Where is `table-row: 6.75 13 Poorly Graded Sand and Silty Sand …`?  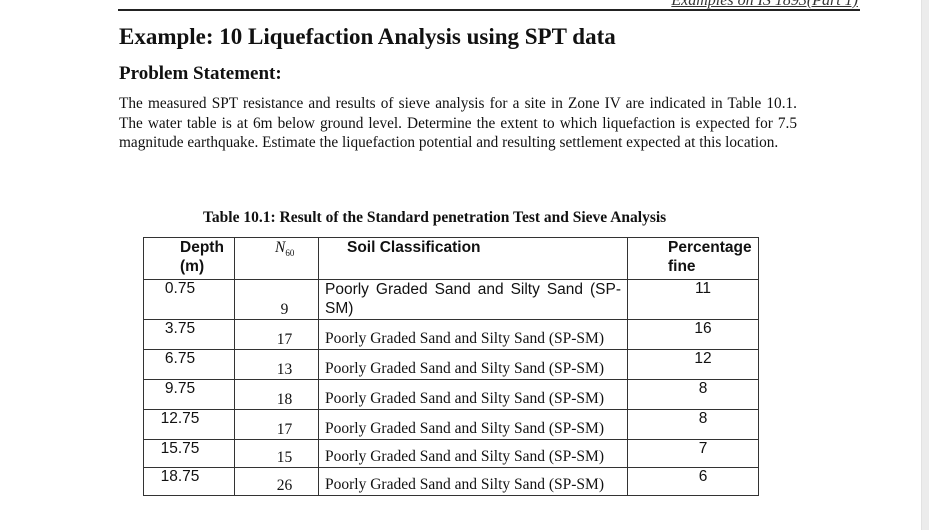
table-row: 6.75 13 Poorly Graded Sand and Silty Sand … is located at coordinates (451, 364).